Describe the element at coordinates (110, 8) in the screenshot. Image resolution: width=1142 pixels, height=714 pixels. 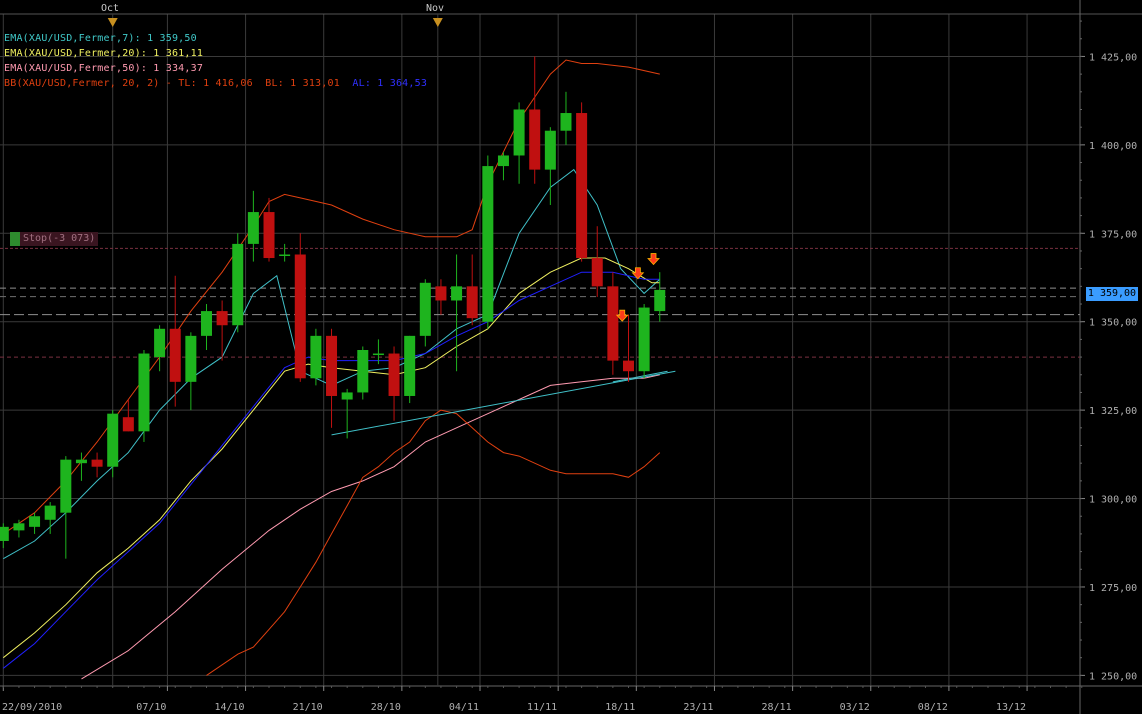
I see `month-marker-oct: Oct` at that location.